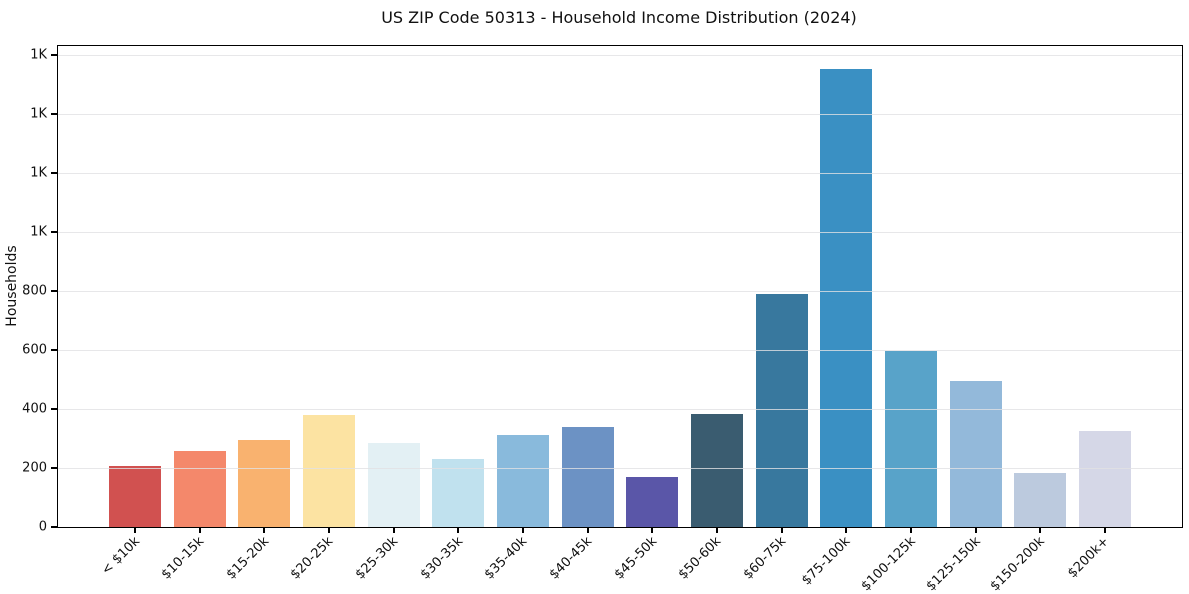 The width and height of the screenshot is (1189, 594). What do you see at coordinates (377, 558) in the screenshot?
I see `x-tick-label: $25-30k` at bounding box center [377, 558].